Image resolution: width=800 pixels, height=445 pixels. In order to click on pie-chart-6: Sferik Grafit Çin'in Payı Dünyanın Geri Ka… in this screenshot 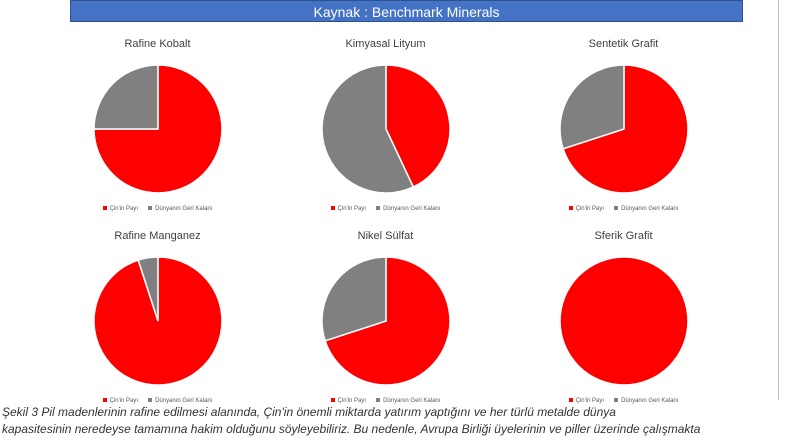, I will do `click(623, 316)`.